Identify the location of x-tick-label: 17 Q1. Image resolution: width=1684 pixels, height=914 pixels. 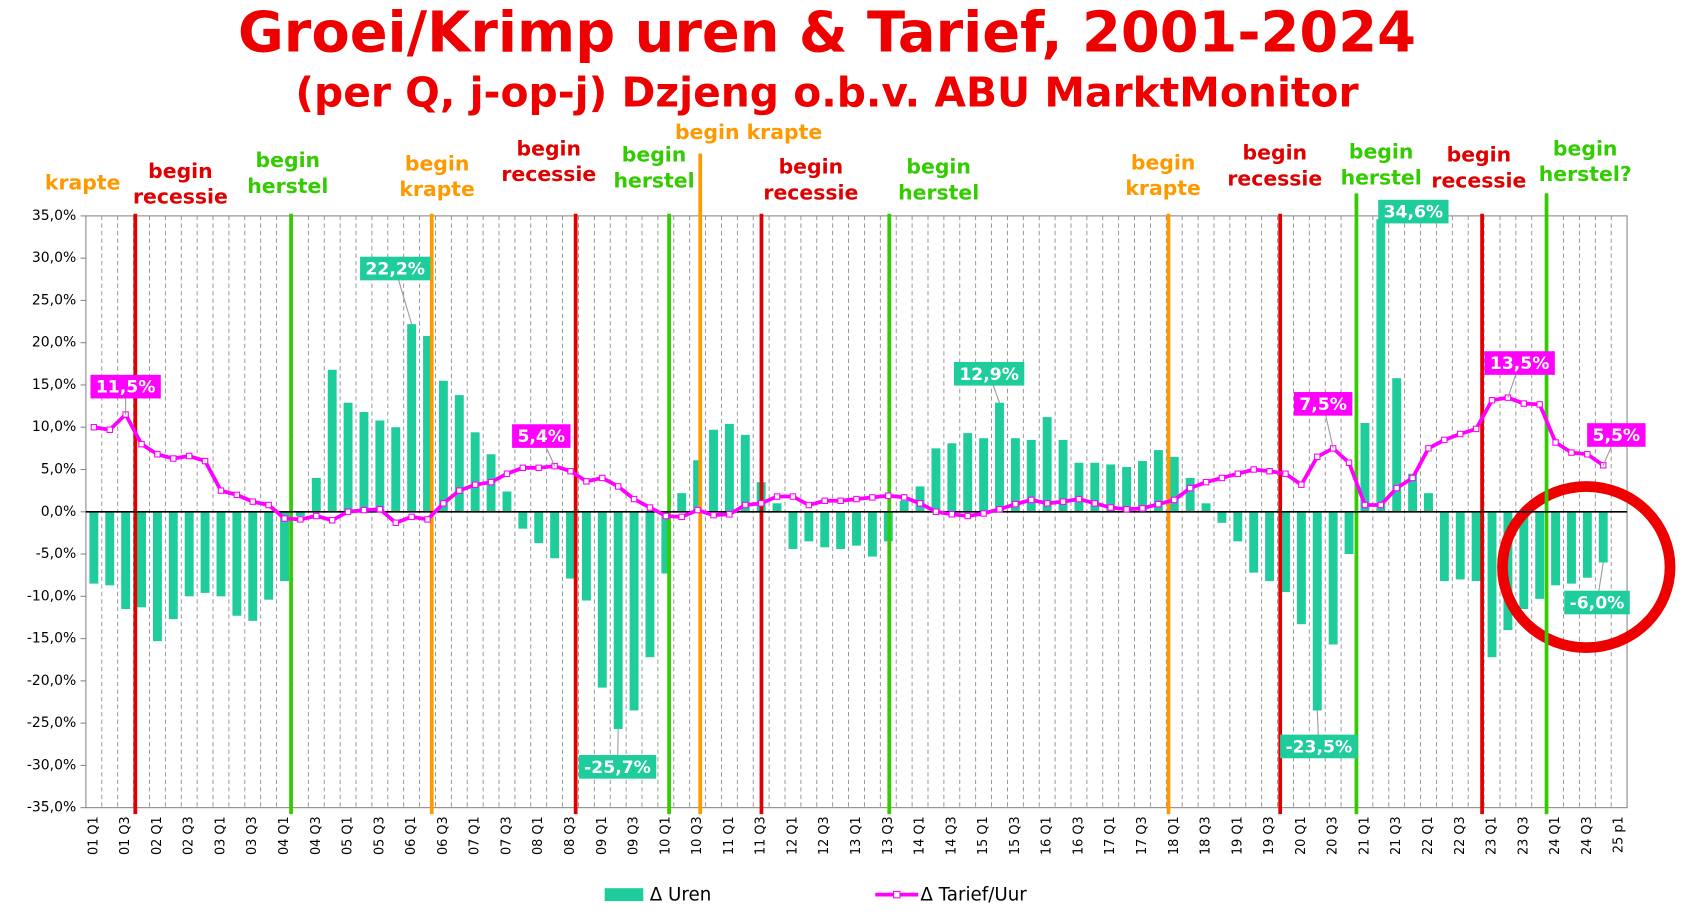
(1110, 835).